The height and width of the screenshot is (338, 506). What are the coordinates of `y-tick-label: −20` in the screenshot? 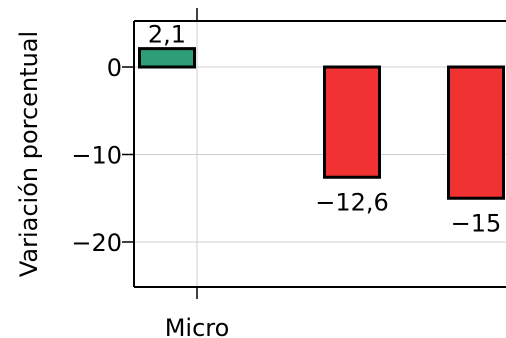 It's located at (96, 243).